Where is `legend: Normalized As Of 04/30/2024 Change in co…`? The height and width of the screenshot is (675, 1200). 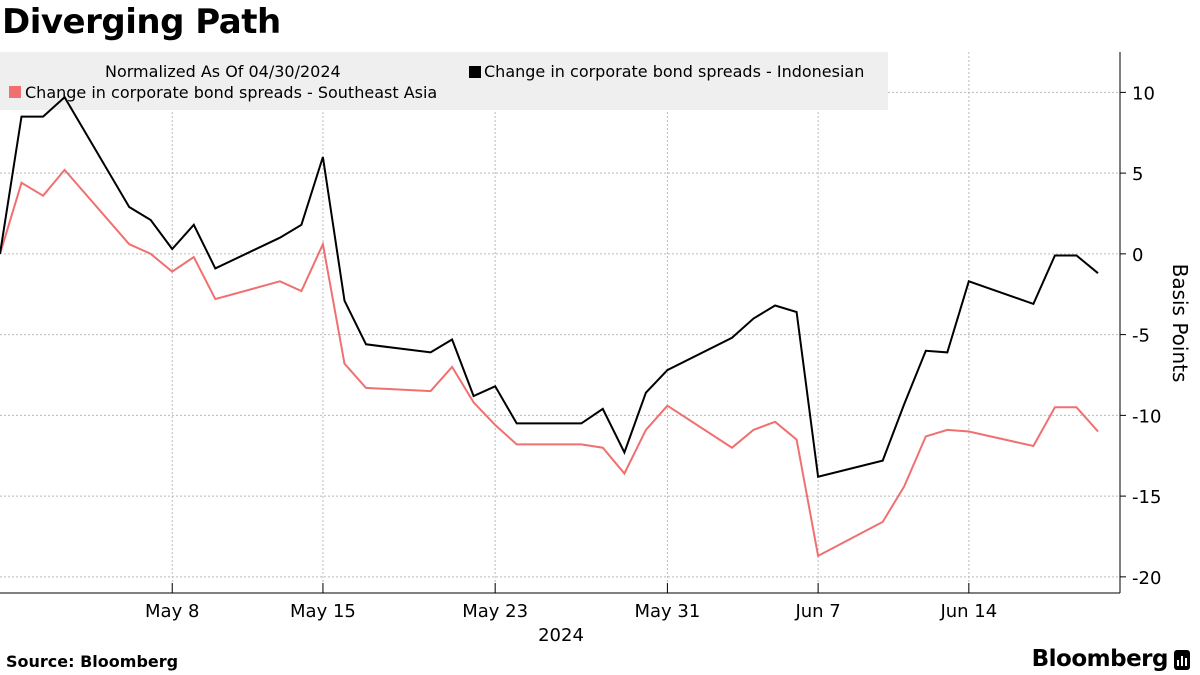 legend: Normalized As Of 04/30/2024 Change in co… is located at coordinates (444, 81).